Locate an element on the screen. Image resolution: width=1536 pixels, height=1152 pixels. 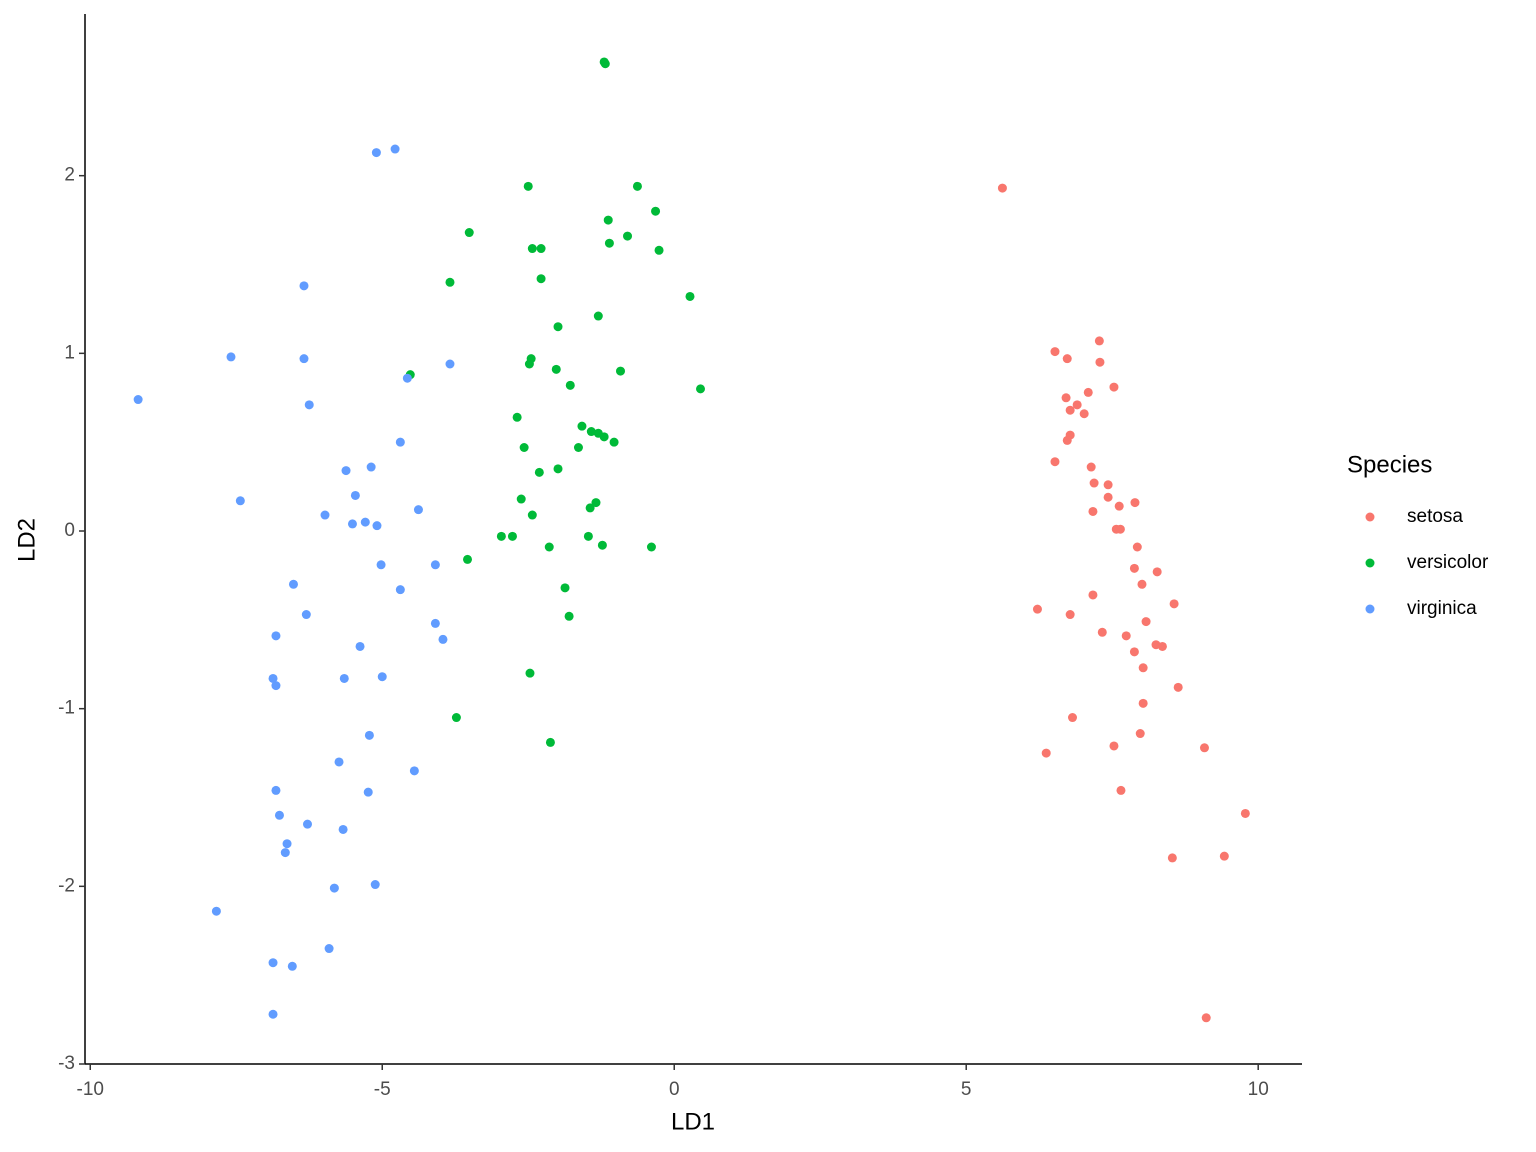
x-tick-label: 5 is located at coordinates (966, 1089).